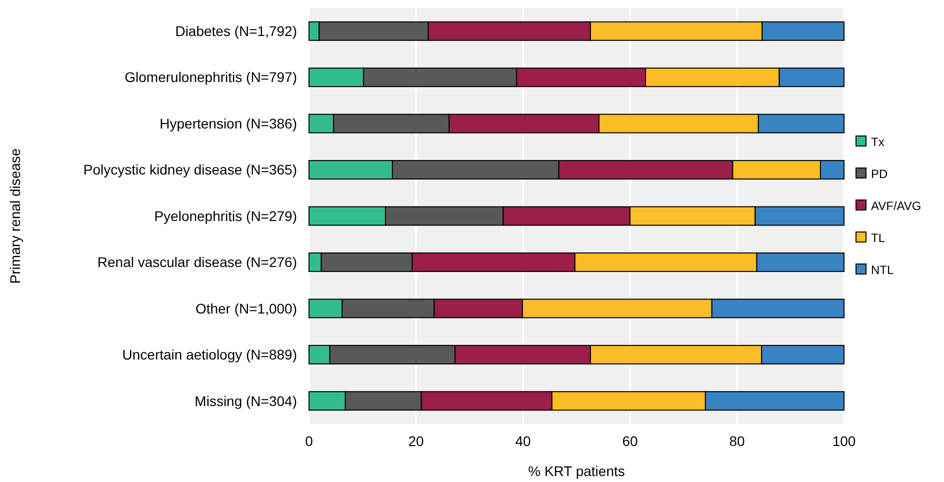 Image resolution: width=944 pixels, height=482 pixels. What do you see at coordinates (228, 123) in the screenshot?
I see `y-tick-label: Hypertension (N=386)` at bounding box center [228, 123].